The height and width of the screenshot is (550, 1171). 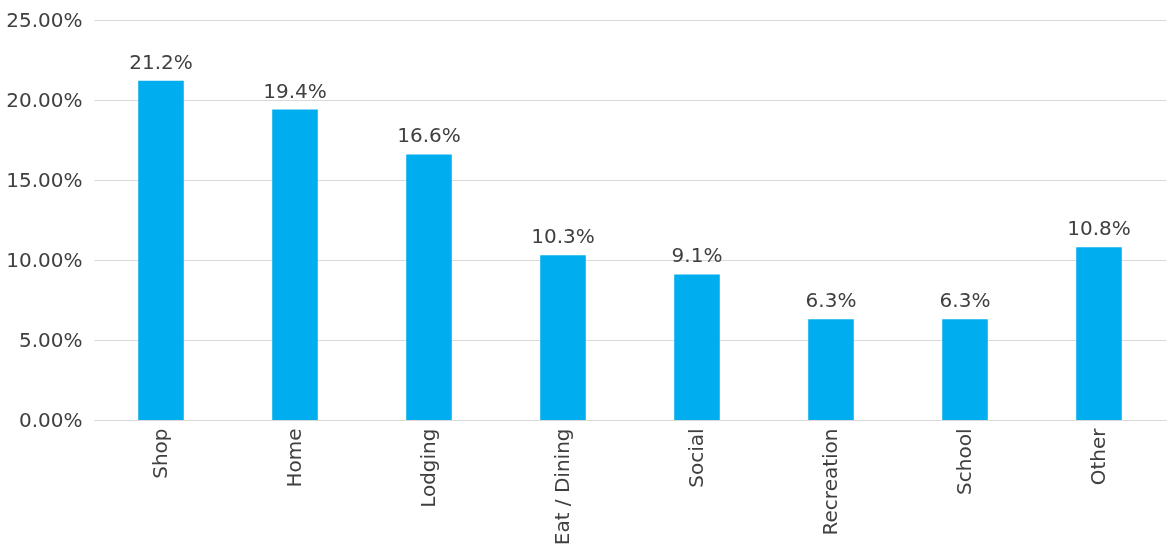 What do you see at coordinates (295, 90) in the screenshot?
I see `data-label: 19.4%` at bounding box center [295, 90].